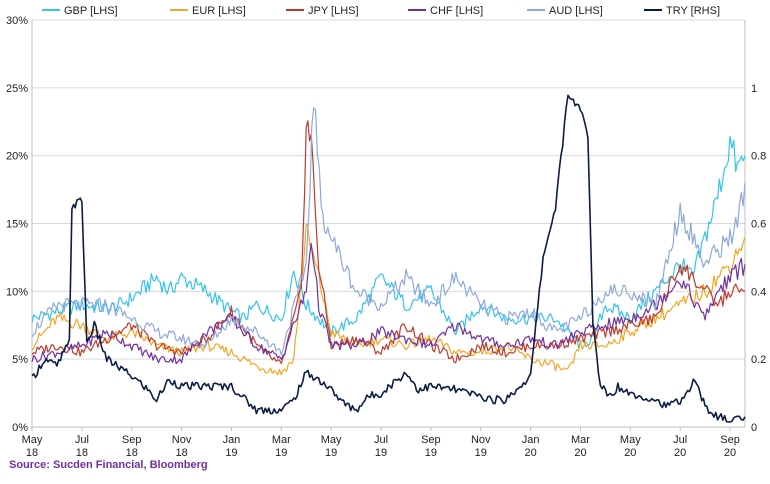 The height and width of the screenshot is (484, 770). I want to click on y-right-tick-label: 0.6, so click(758, 225).